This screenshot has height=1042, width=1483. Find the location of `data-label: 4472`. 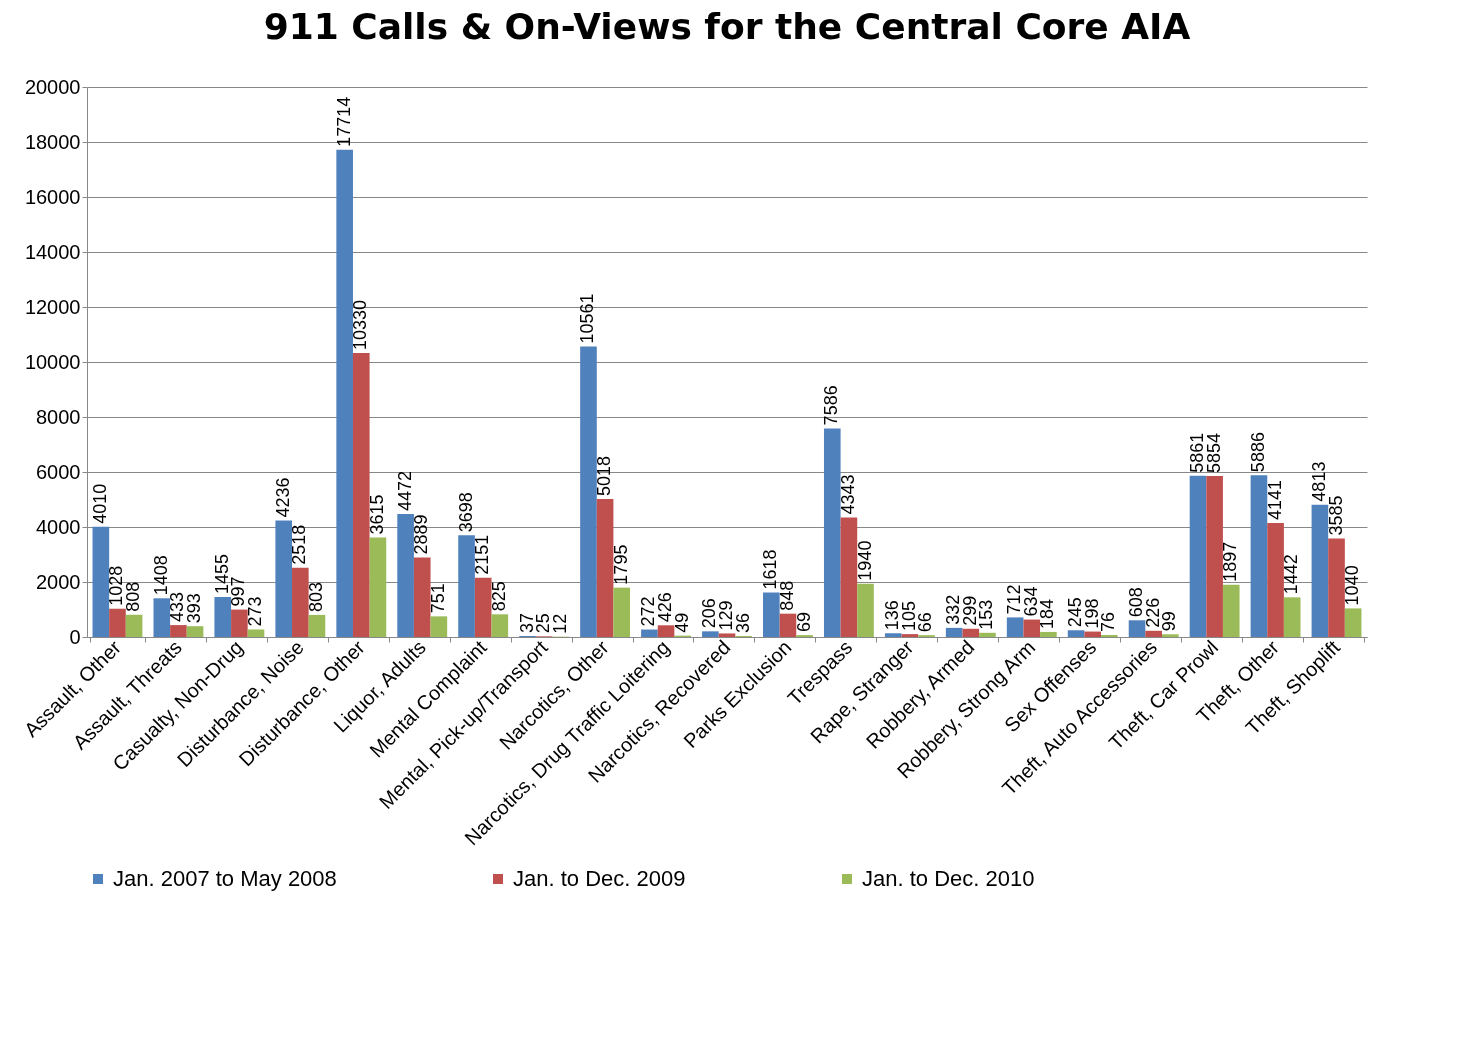

data-label: 4472 is located at coordinates (404, 491).